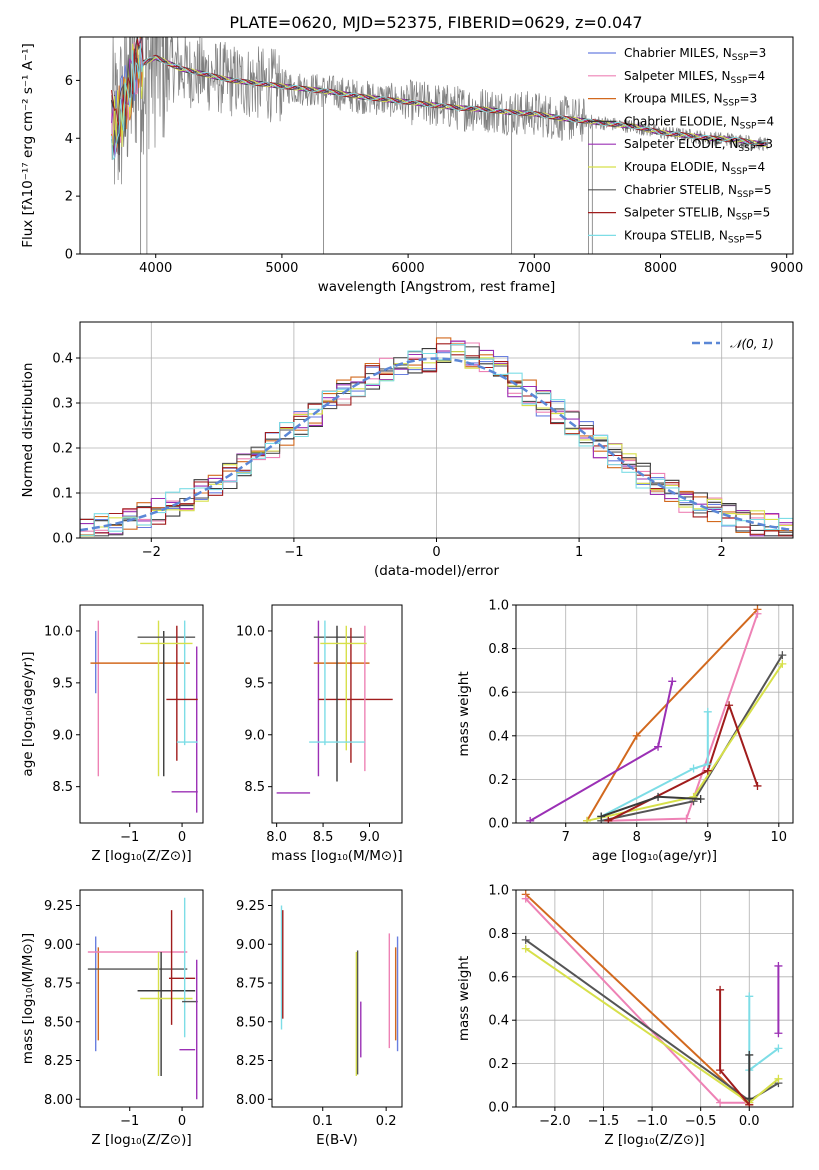 This screenshot has height=1170, width=819. I want to click on x-tick-label: −2.0, so click(555, 1121).